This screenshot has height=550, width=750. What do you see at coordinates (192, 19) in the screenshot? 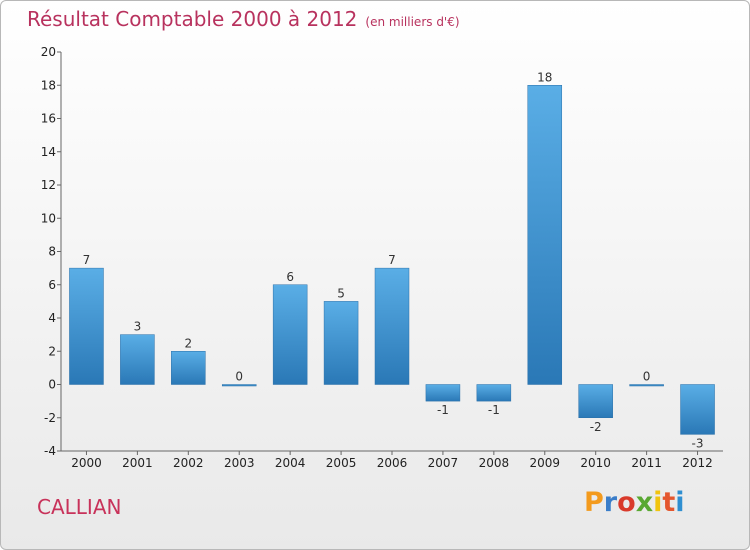
I see `chart-title-text: Résultat Comptable 2000 à 2012` at bounding box center [192, 19].